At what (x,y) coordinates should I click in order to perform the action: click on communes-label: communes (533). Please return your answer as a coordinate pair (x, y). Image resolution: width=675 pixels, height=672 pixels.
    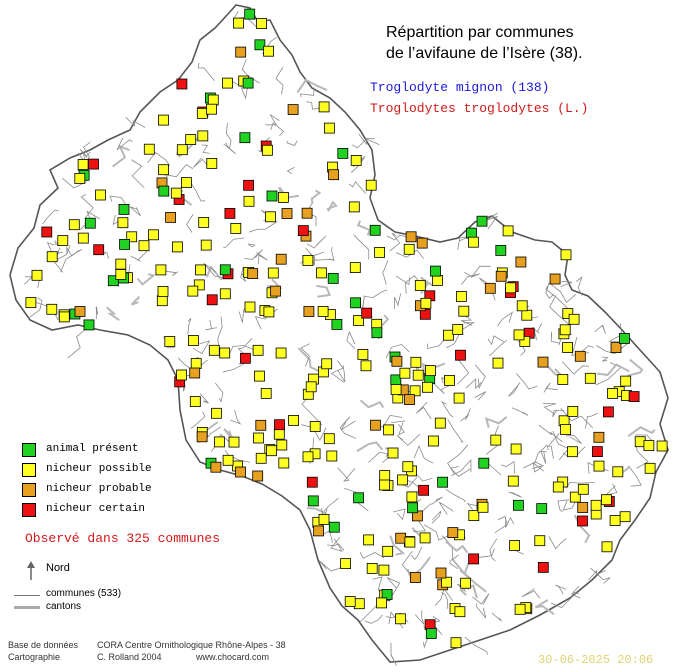
    Looking at the image, I should click on (84, 593).